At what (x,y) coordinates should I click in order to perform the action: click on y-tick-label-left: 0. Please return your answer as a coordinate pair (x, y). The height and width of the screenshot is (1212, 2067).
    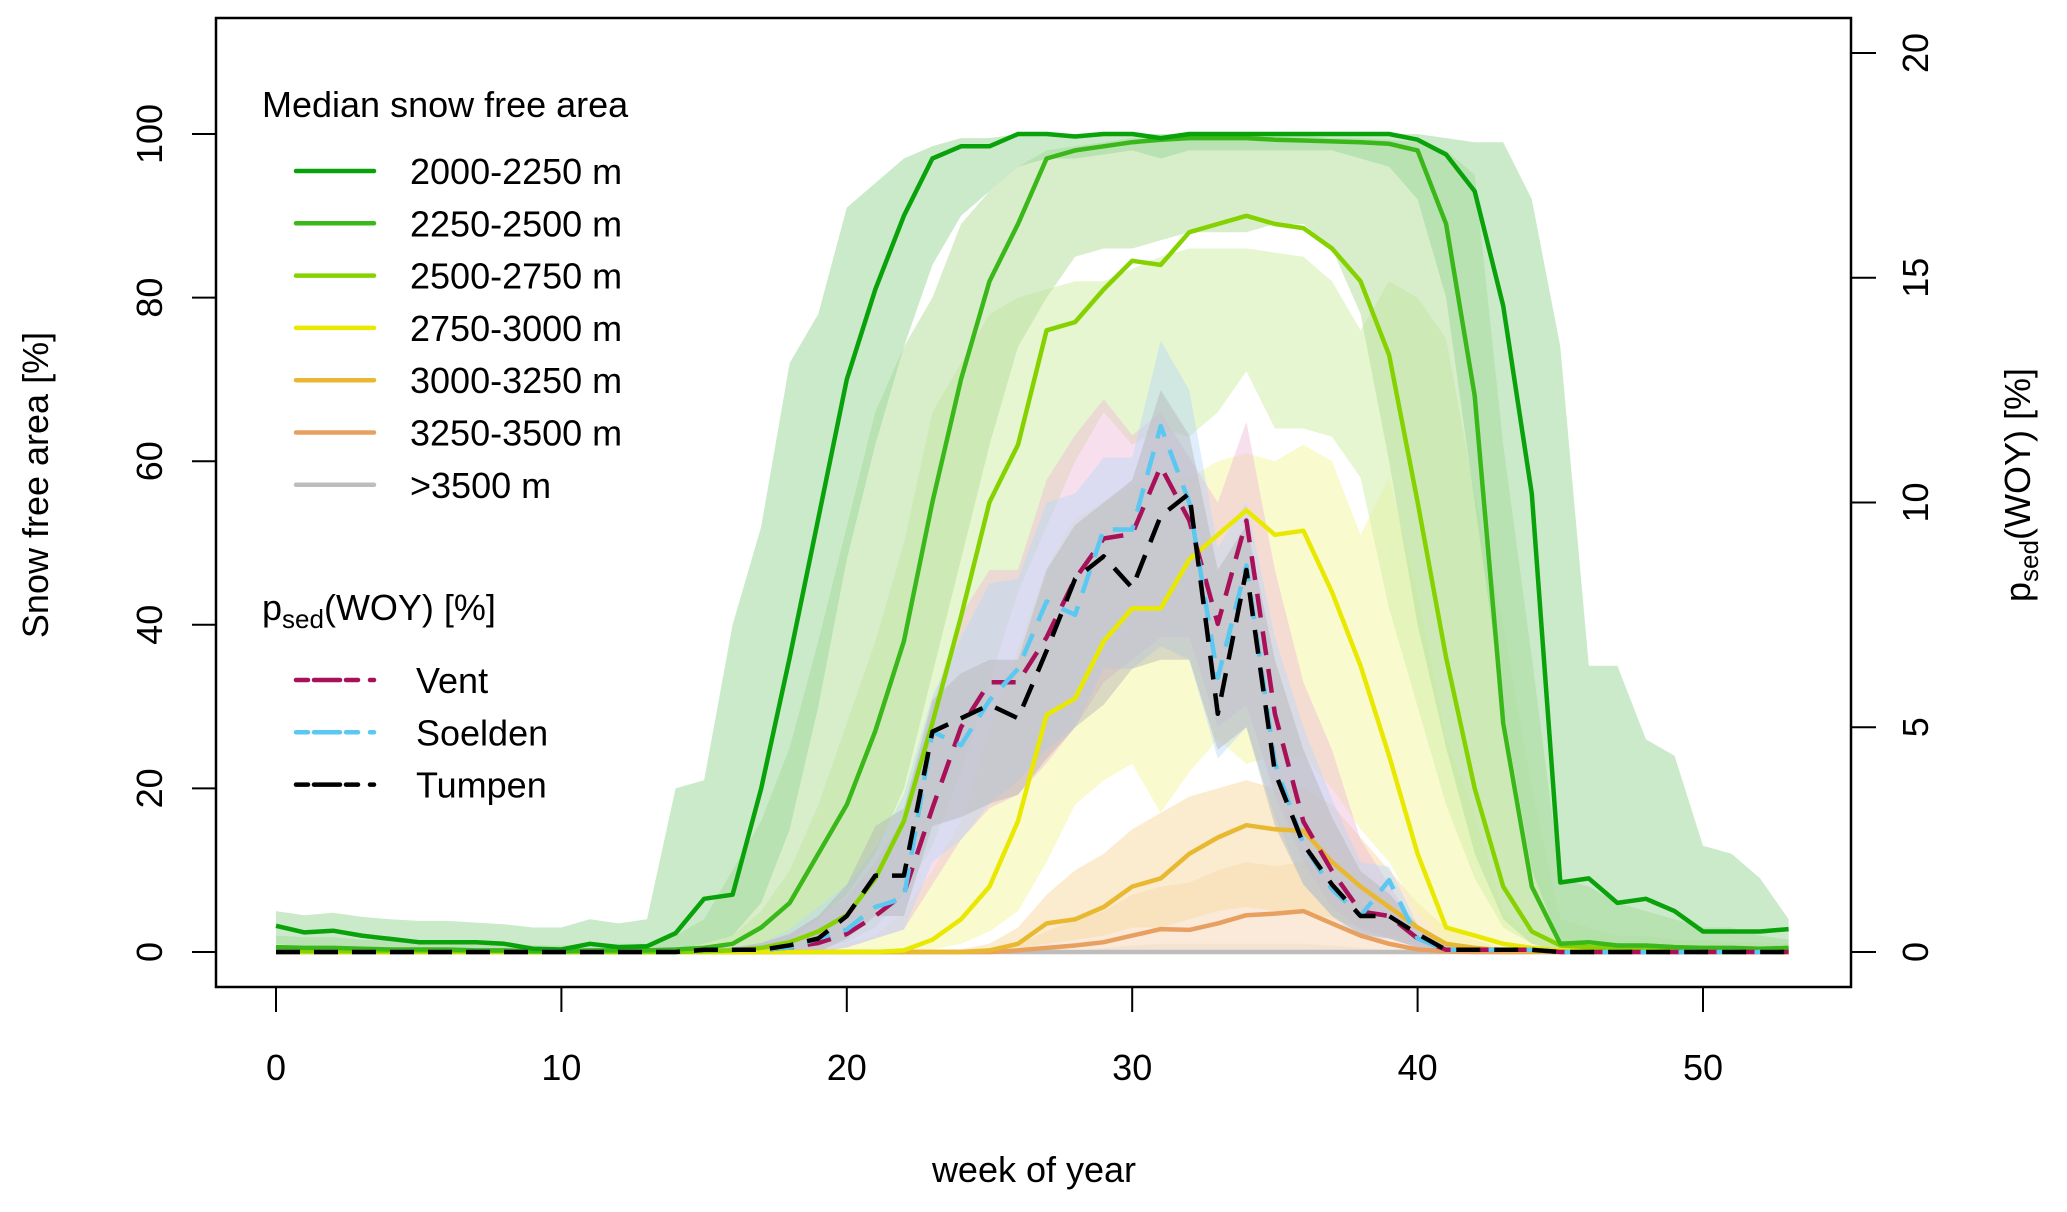
    Looking at the image, I should click on (149, 952).